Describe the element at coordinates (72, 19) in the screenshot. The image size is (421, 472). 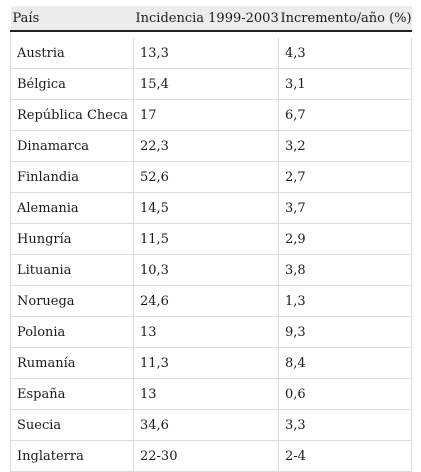
I see `header-country: País` at that location.